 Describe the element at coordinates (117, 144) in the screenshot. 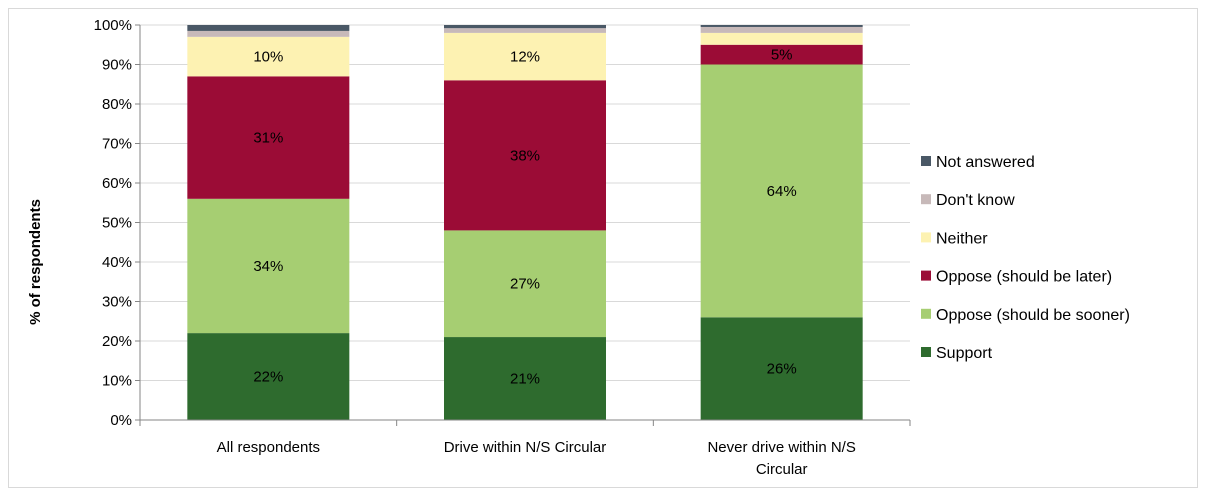

I see `y-tick-label: 70%` at that location.